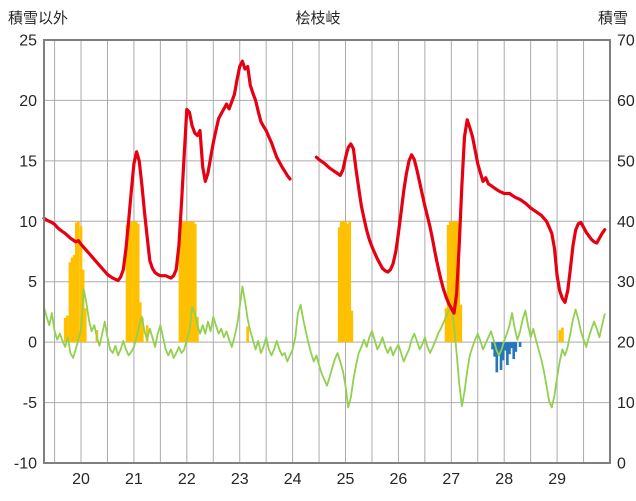 This screenshot has width=636, height=501. I want to click on left-tick-label: 0, so click(32, 343).